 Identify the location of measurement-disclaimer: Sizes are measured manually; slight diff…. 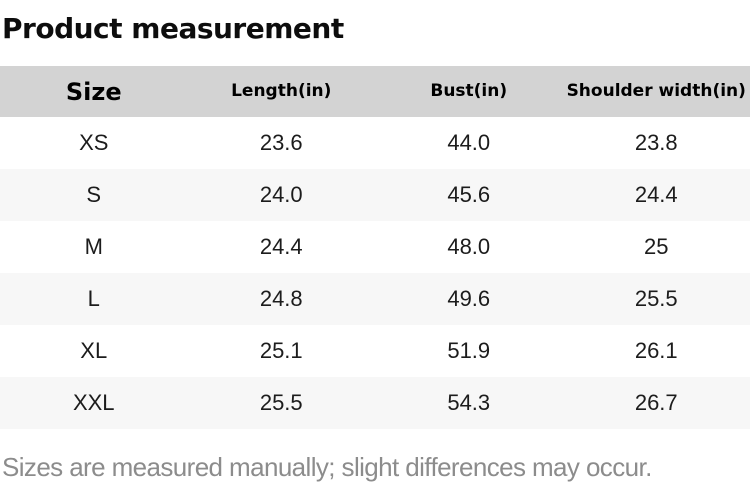
(327, 467).